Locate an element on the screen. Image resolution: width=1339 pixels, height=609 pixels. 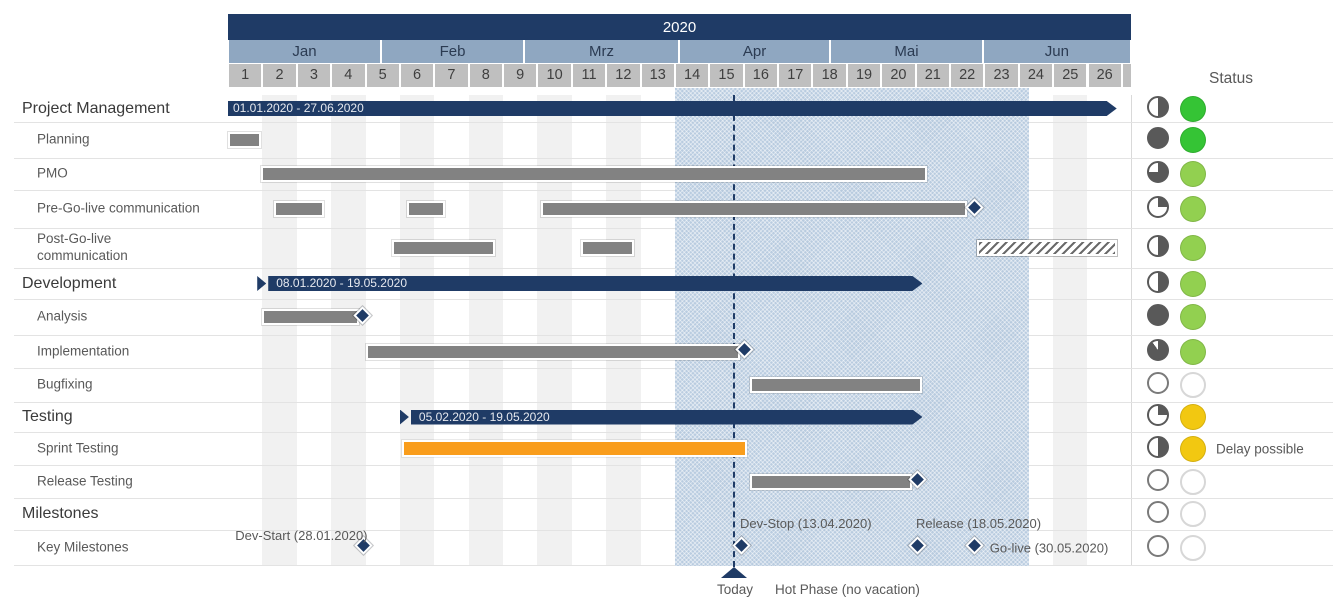
row-label-implementation: Implementation is located at coordinates (83, 351).